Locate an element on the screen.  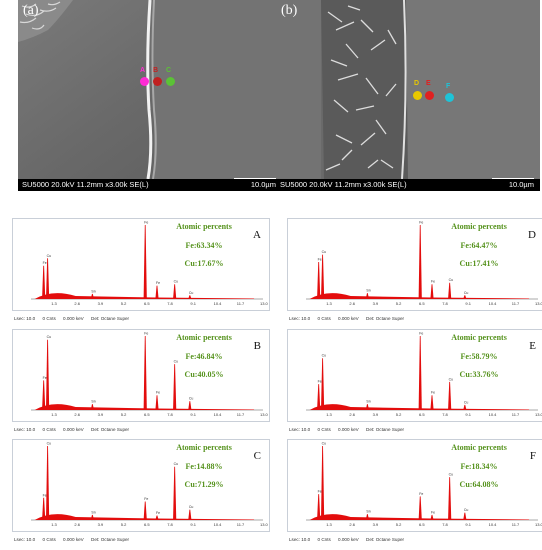
panel-letter: (b) is located at coordinates (289, 10).